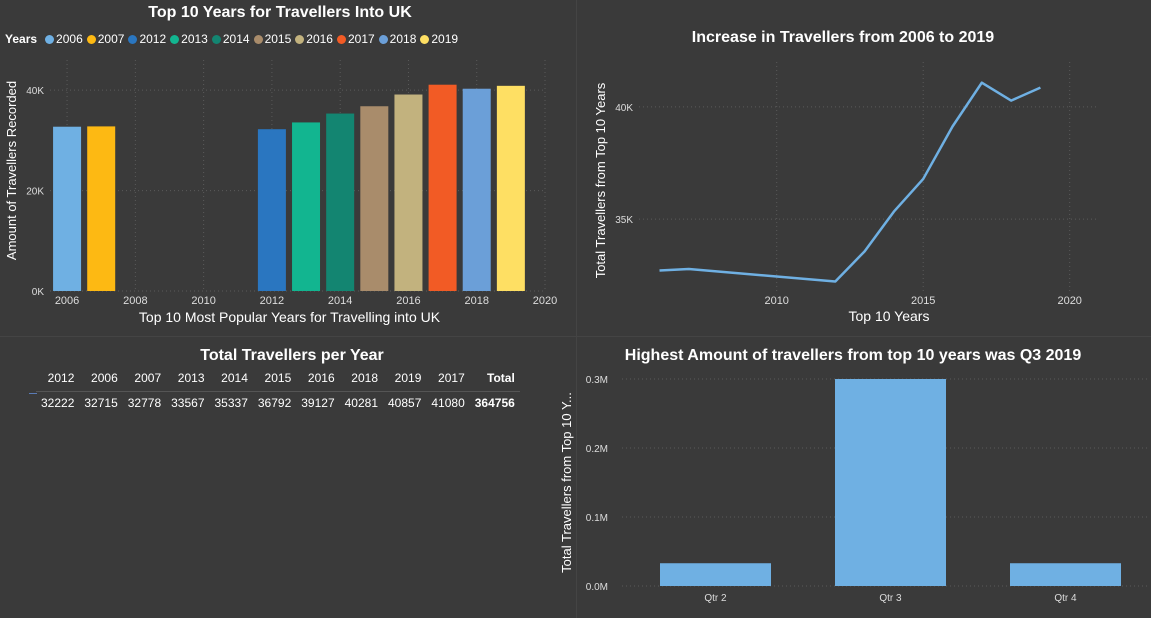 Image resolution: width=1151 pixels, height=618 pixels. I want to click on legend-item-2013: 2013, so click(189, 39).